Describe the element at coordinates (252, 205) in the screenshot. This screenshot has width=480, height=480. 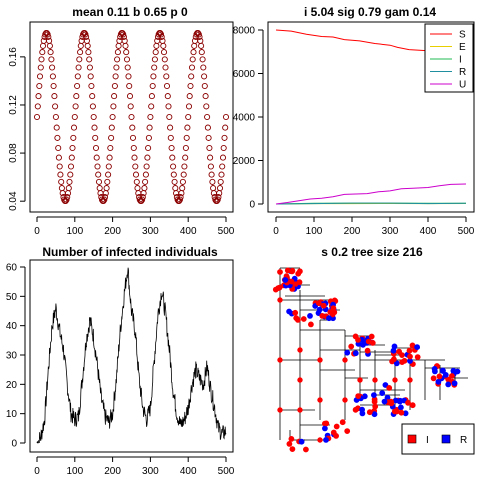
I see `y-tick-label: 0` at that location.